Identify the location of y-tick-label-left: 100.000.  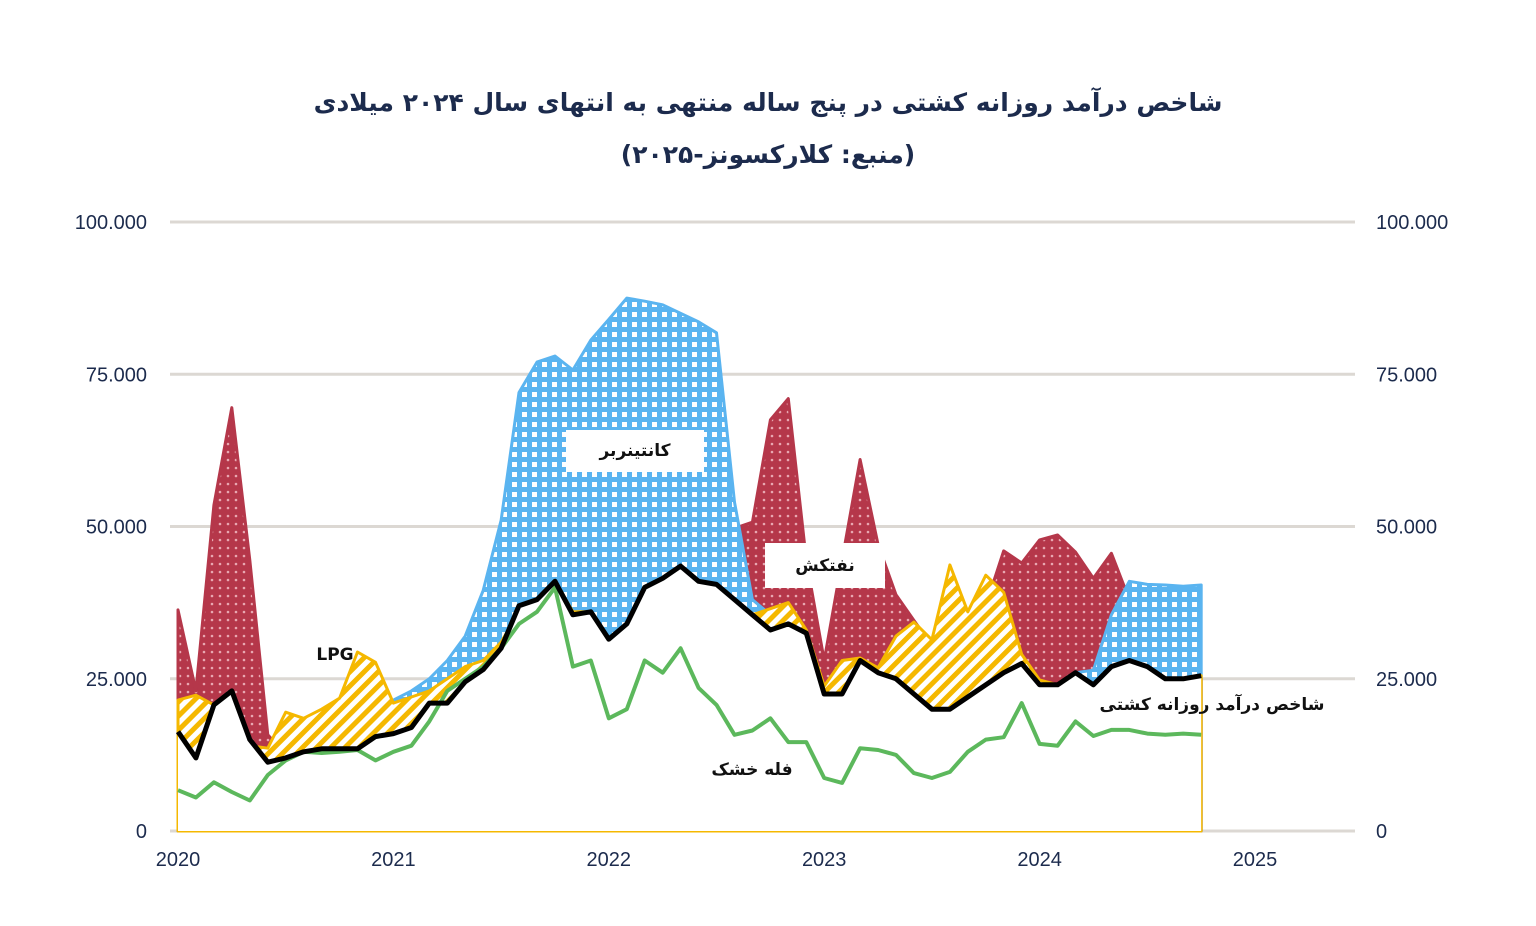
(111, 223).